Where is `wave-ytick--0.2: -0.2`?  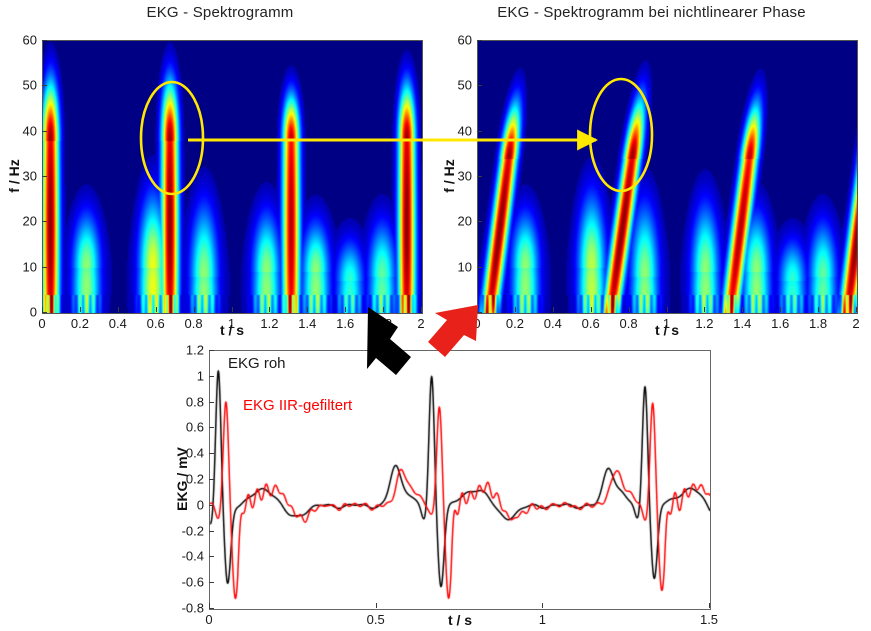 wave-ytick--0.2: -0.2 is located at coordinates (192, 531).